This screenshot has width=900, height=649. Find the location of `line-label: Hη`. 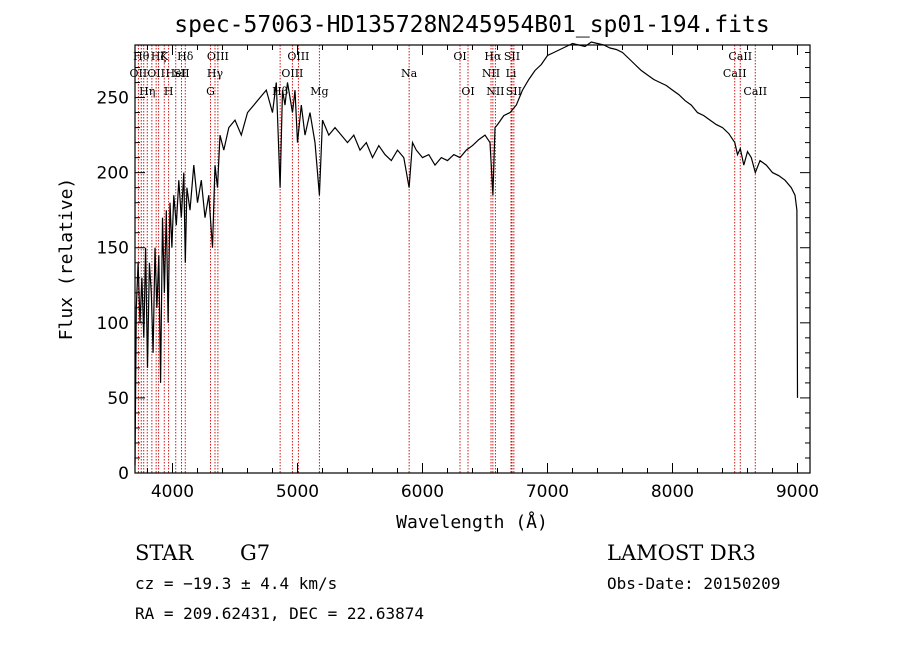

line-label: Hη is located at coordinates (147, 91).